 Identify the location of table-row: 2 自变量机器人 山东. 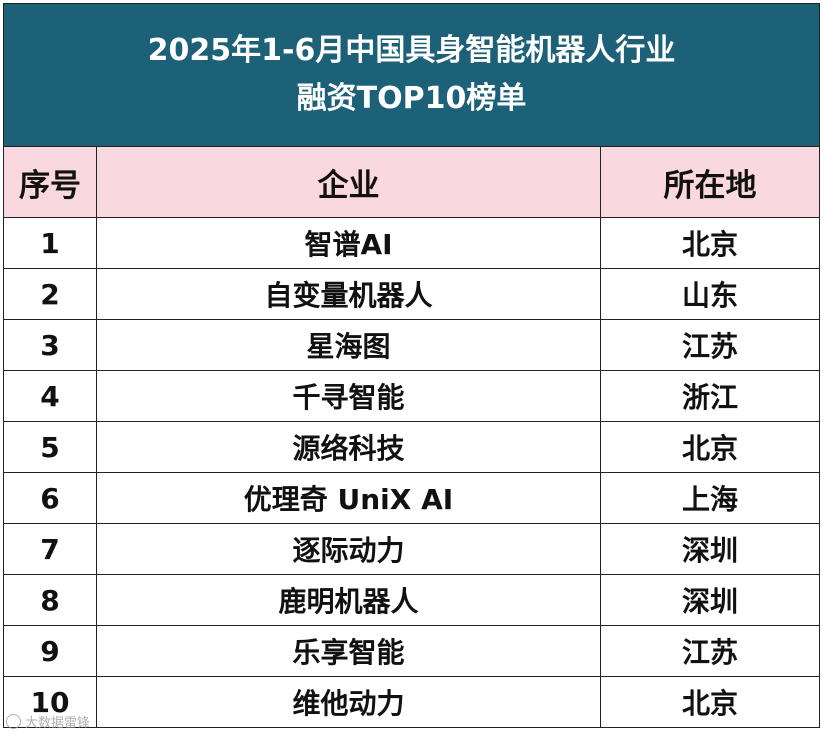
(411, 294).